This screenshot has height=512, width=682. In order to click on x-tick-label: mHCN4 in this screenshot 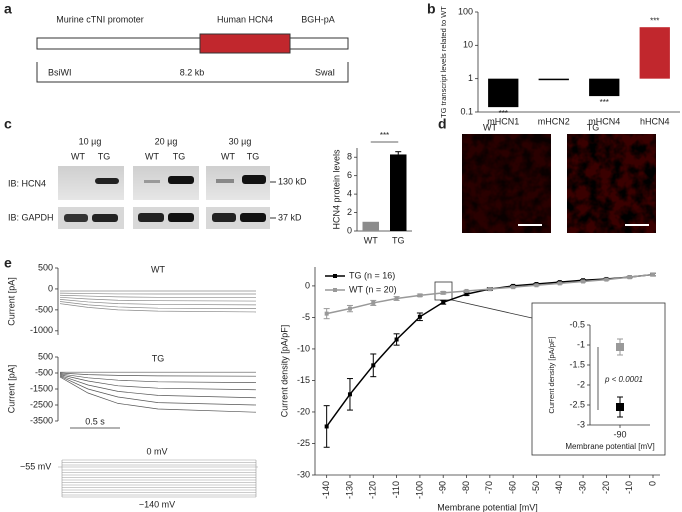, I will do `click(604, 121)`.